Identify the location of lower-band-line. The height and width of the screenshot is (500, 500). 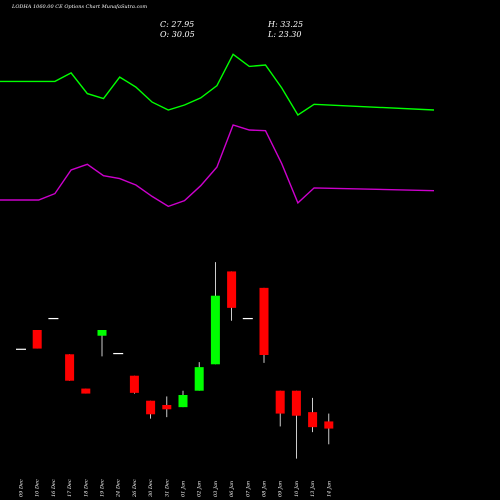
(217, 166).